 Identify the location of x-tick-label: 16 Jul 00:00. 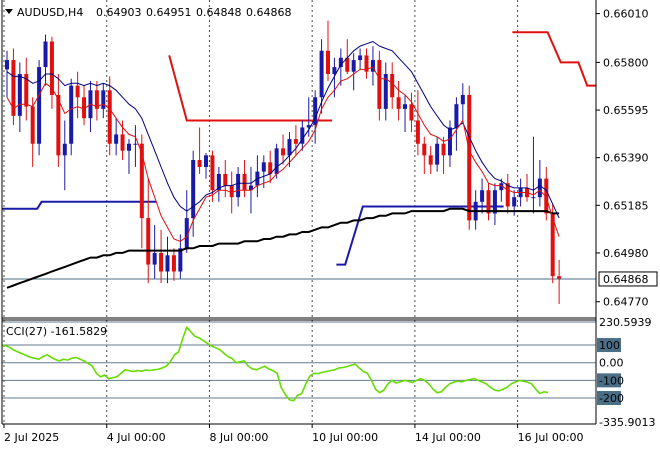
(551, 437).